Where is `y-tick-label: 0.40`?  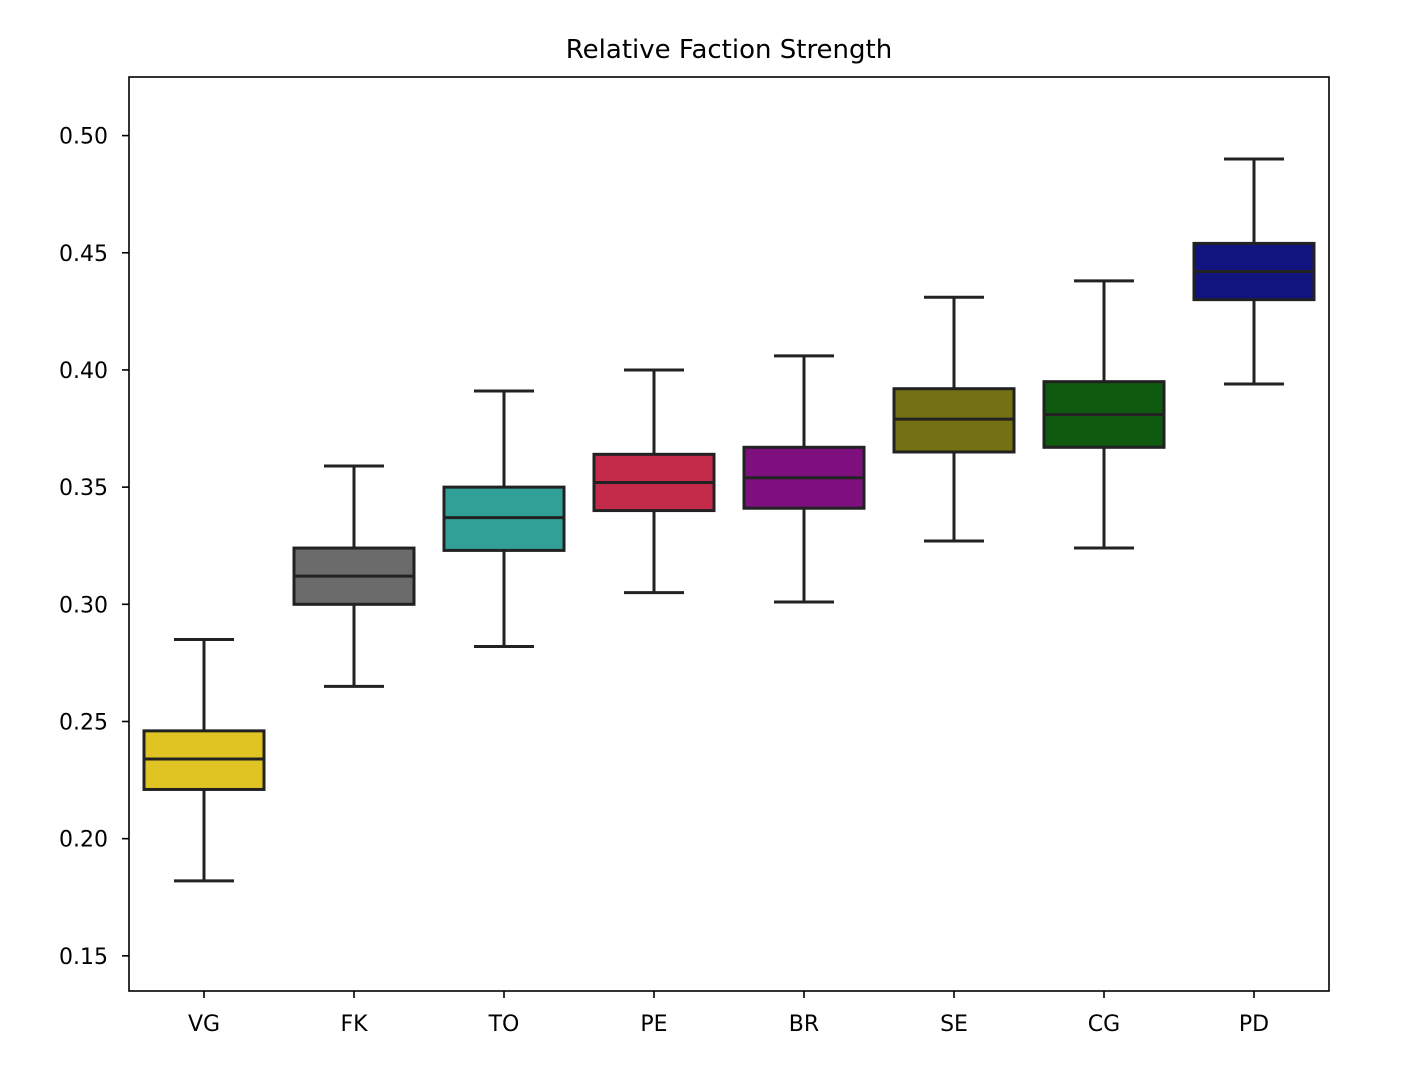 y-tick-label: 0.40 is located at coordinates (83, 371).